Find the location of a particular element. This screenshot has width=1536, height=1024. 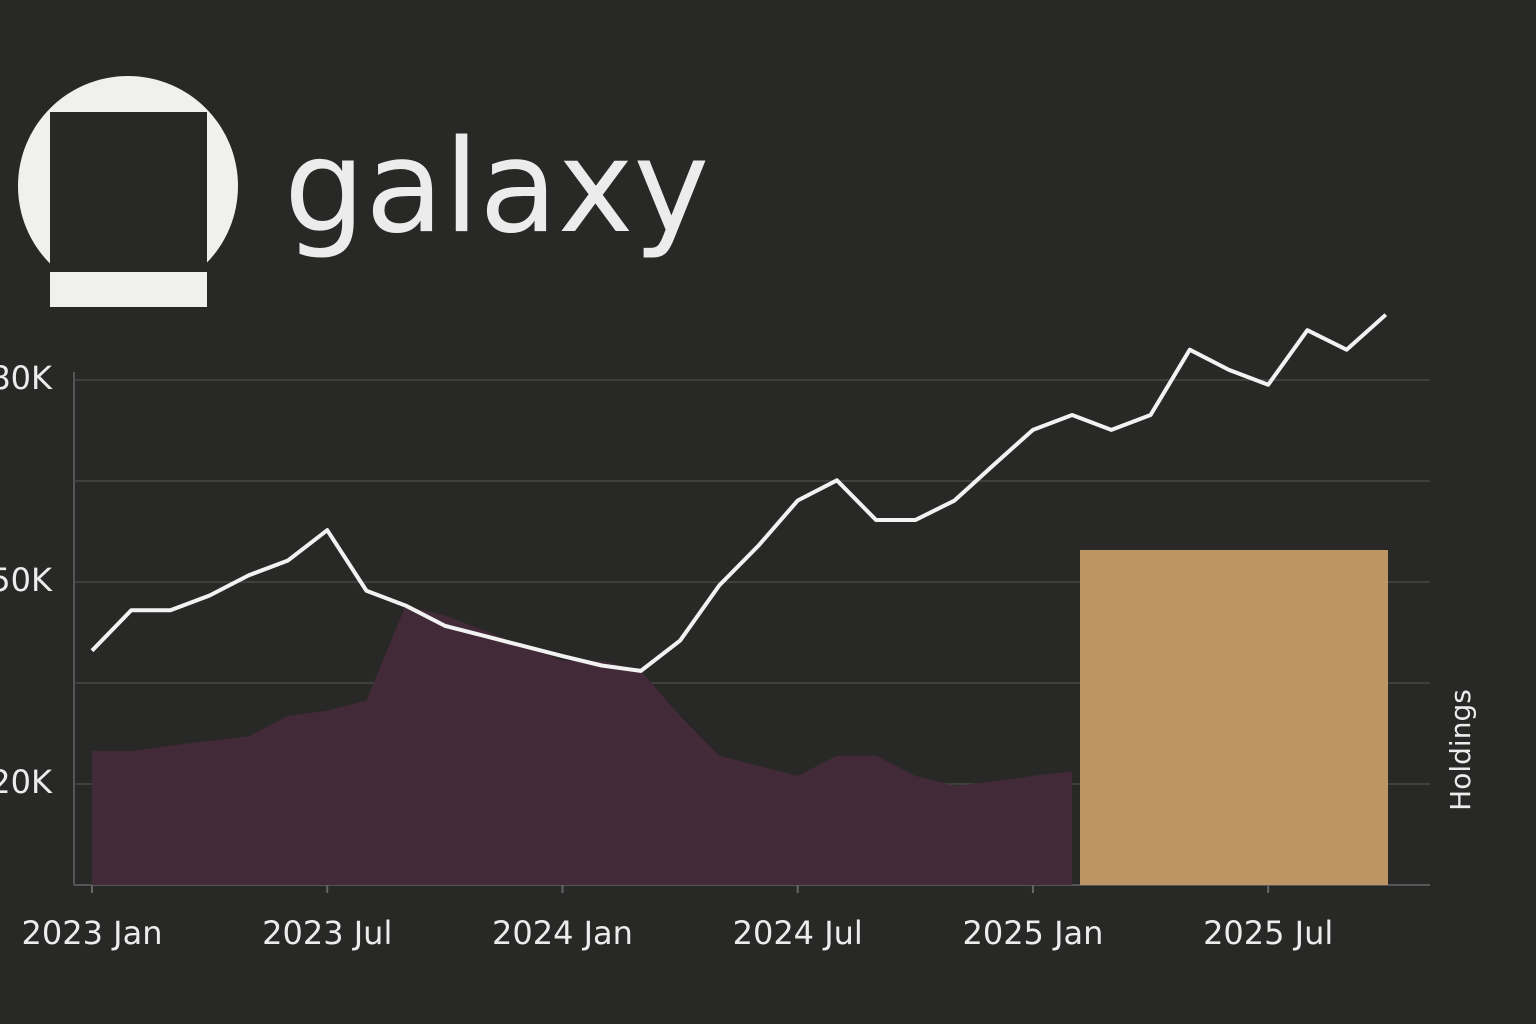

y-tick-label: 50K is located at coordinates (26, 580).